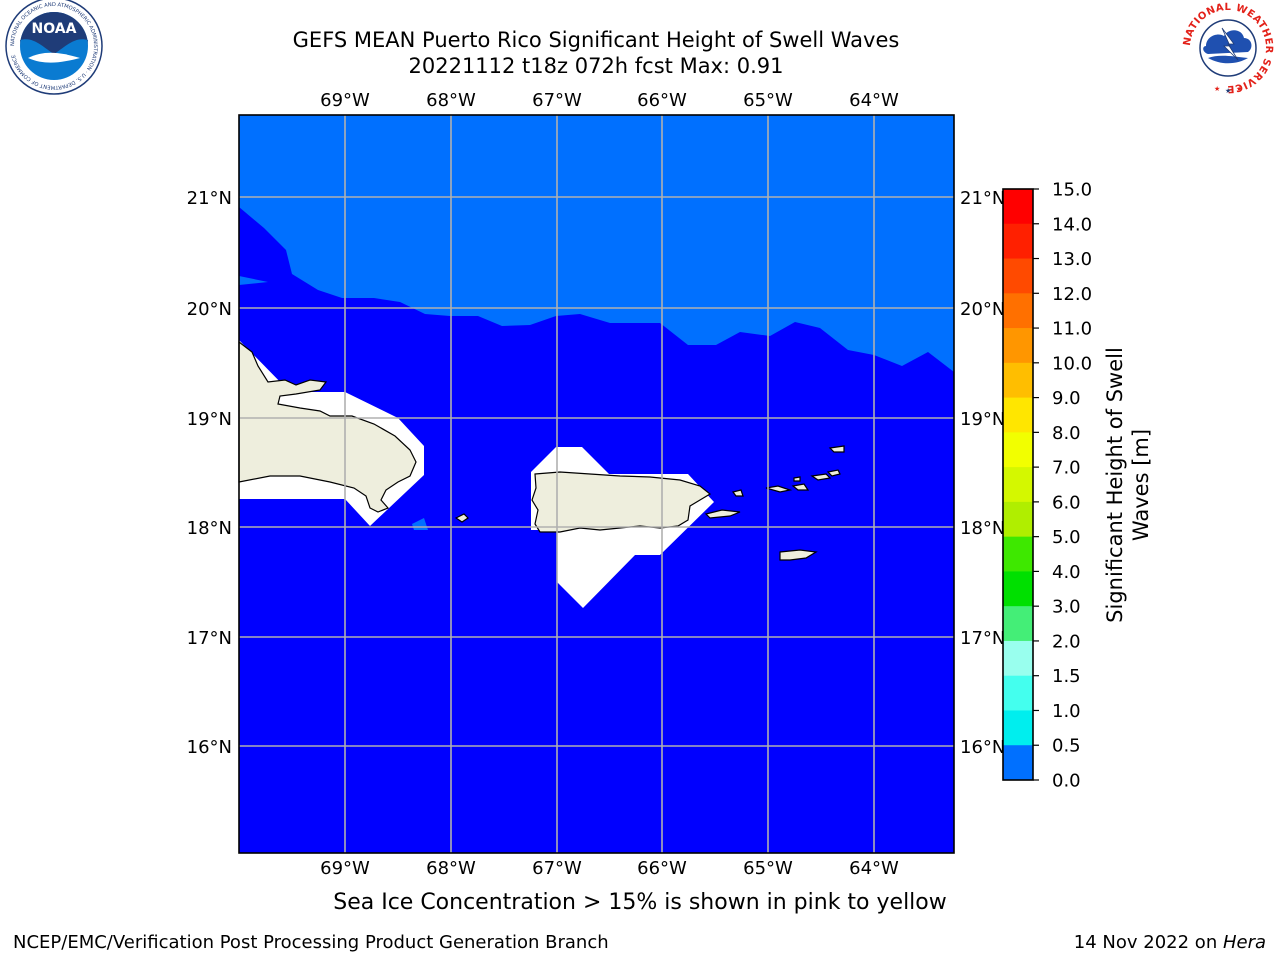 The height and width of the screenshot is (960, 1280). What do you see at coordinates (768, 868) in the screenshot?
I see `lon-label-bottom: 65°W` at bounding box center [768, 868].